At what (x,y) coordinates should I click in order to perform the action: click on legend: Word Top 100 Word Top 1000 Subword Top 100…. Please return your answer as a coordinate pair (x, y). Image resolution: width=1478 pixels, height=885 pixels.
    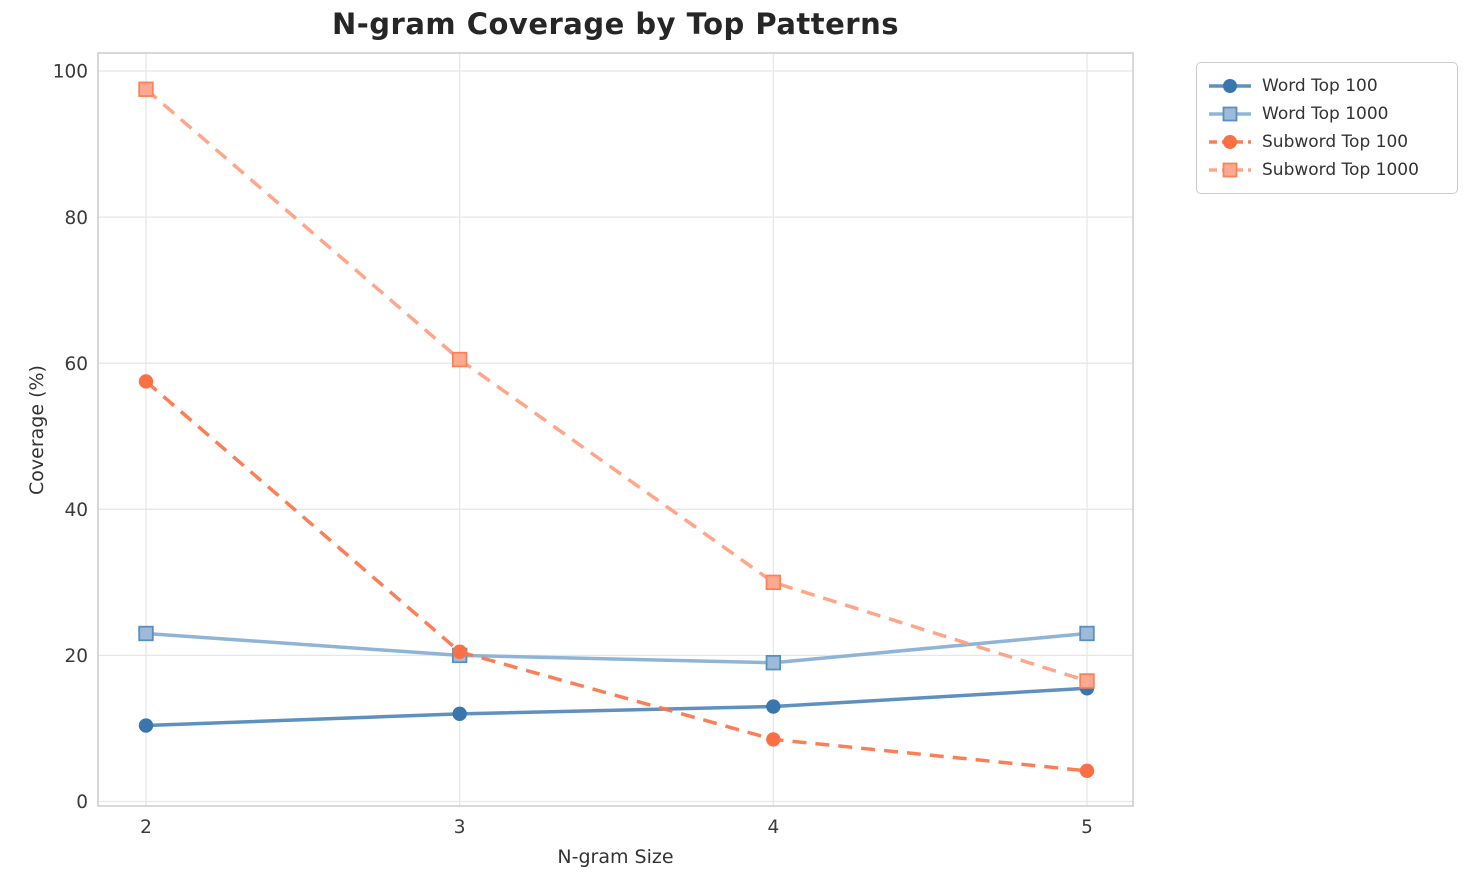
    Looking at the image, I should click on (1327, 128).